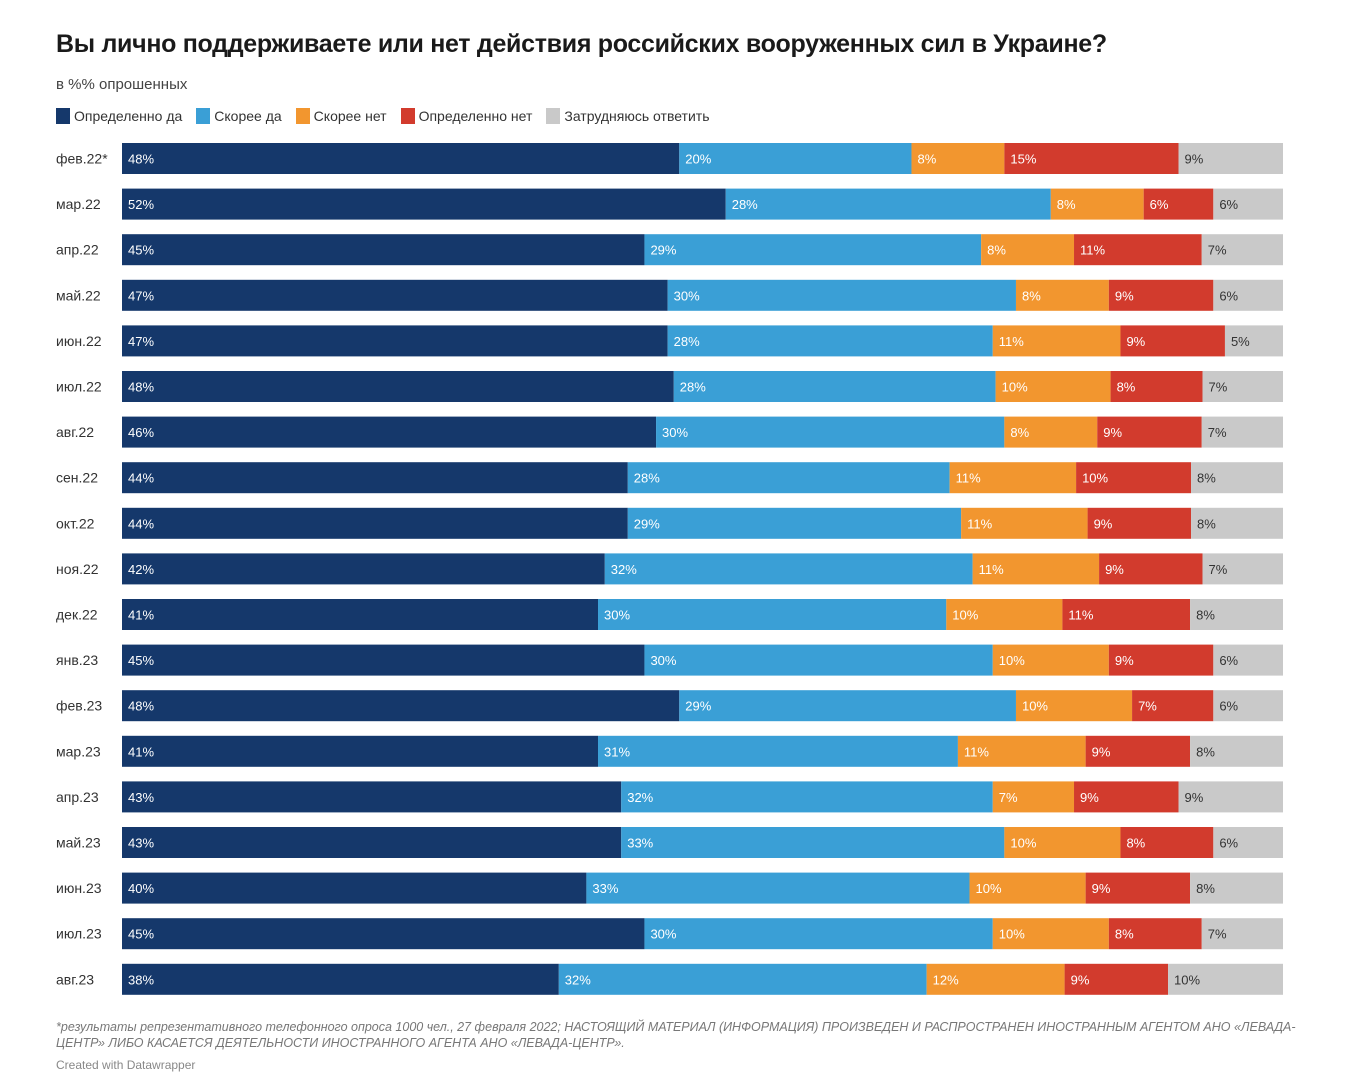 The width and height of the screenshot is (1360, 1081). Describe the element at coordinates (79, 387) in the screenshot. I see `category-label: июл.22` at that location.